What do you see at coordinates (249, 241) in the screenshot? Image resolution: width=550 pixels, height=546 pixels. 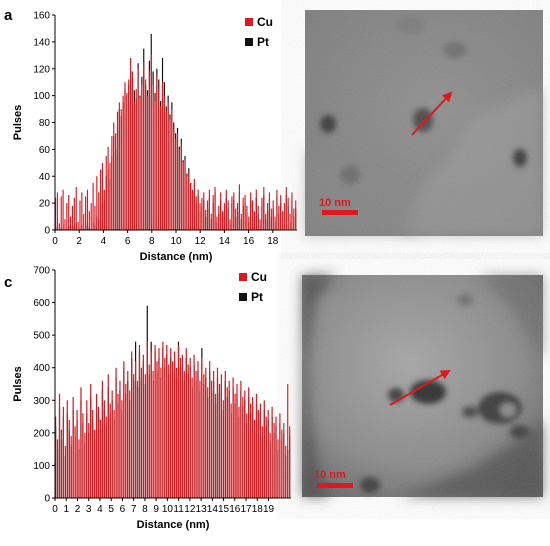 I see `chart-a-xtick-label: 16` at bounding box center [249, 241].